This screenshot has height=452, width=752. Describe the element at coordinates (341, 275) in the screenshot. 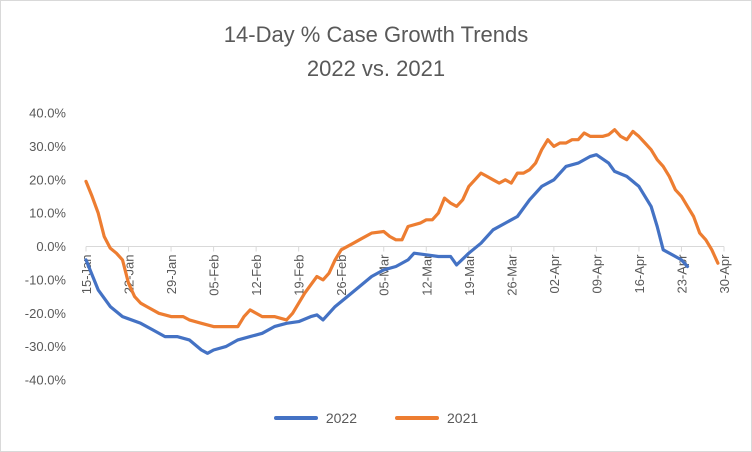

I see `x-tick-label: 26-Feb` at that location.